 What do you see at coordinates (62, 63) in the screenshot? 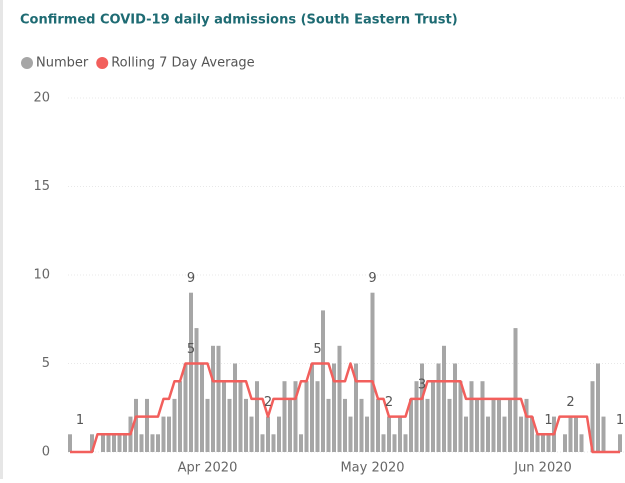
I see `legend-label: Number` at bounding box center [62, 63].